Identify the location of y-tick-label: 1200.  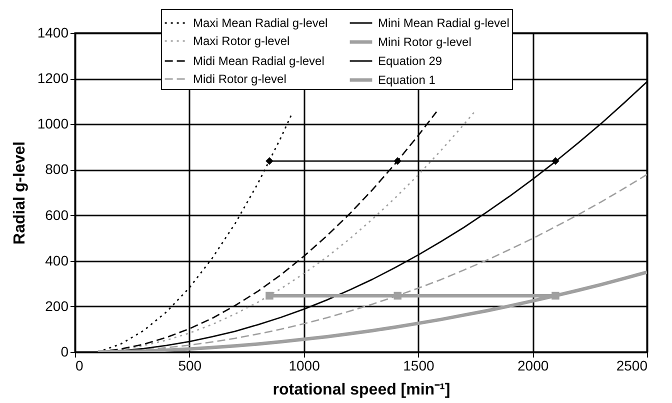
(53, 78).